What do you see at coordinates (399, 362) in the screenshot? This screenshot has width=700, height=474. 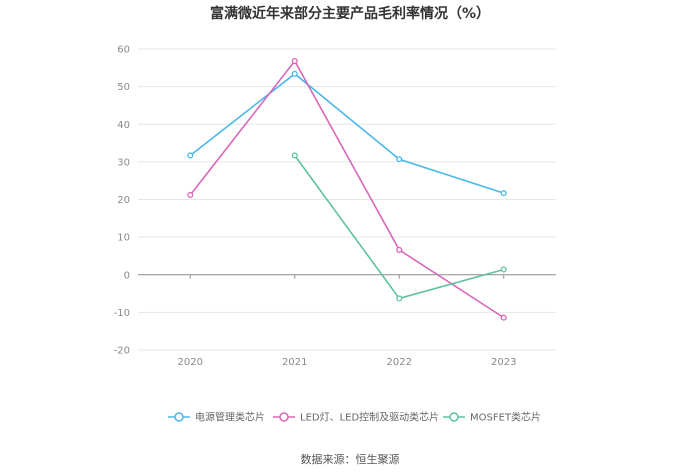 I see `x-tick-label: 2022` at bounding box center [399, 362].